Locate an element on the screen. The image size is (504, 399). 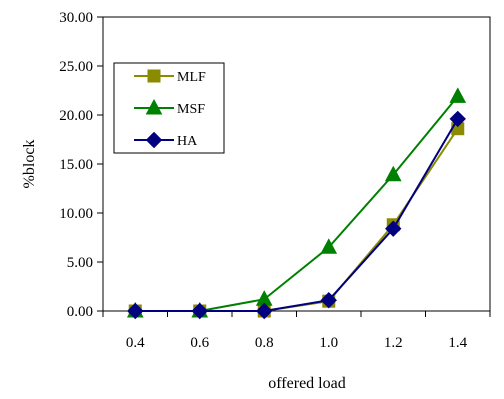
y-tick-label: 15.00 is located at coordinates (76, 165).